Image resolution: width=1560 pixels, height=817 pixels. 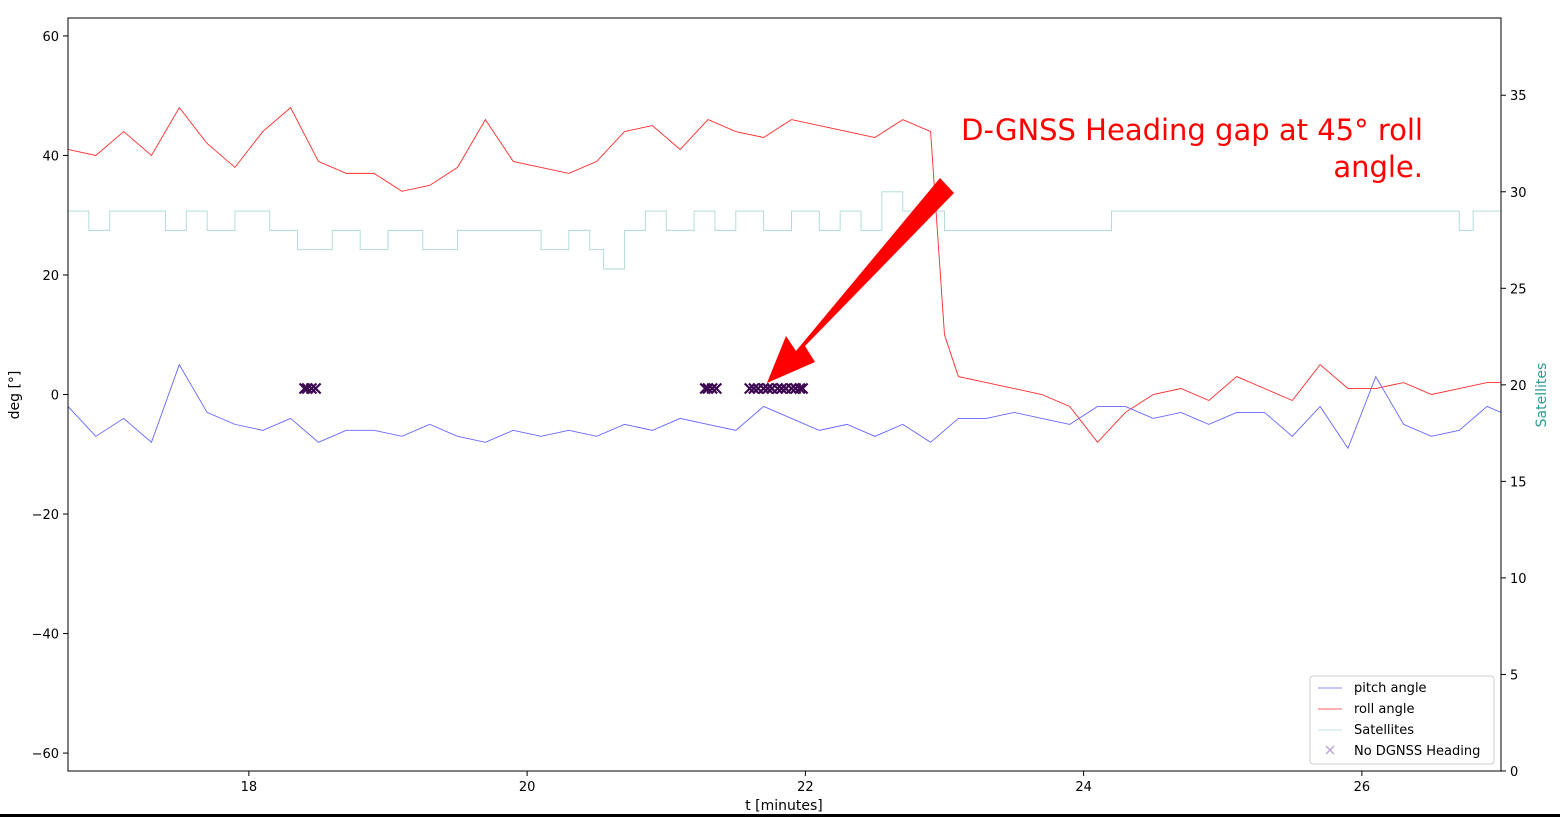 I want to click on annotation: D-GNSS Heading gap at 45° roll angle., so click(x=1095, y=248).